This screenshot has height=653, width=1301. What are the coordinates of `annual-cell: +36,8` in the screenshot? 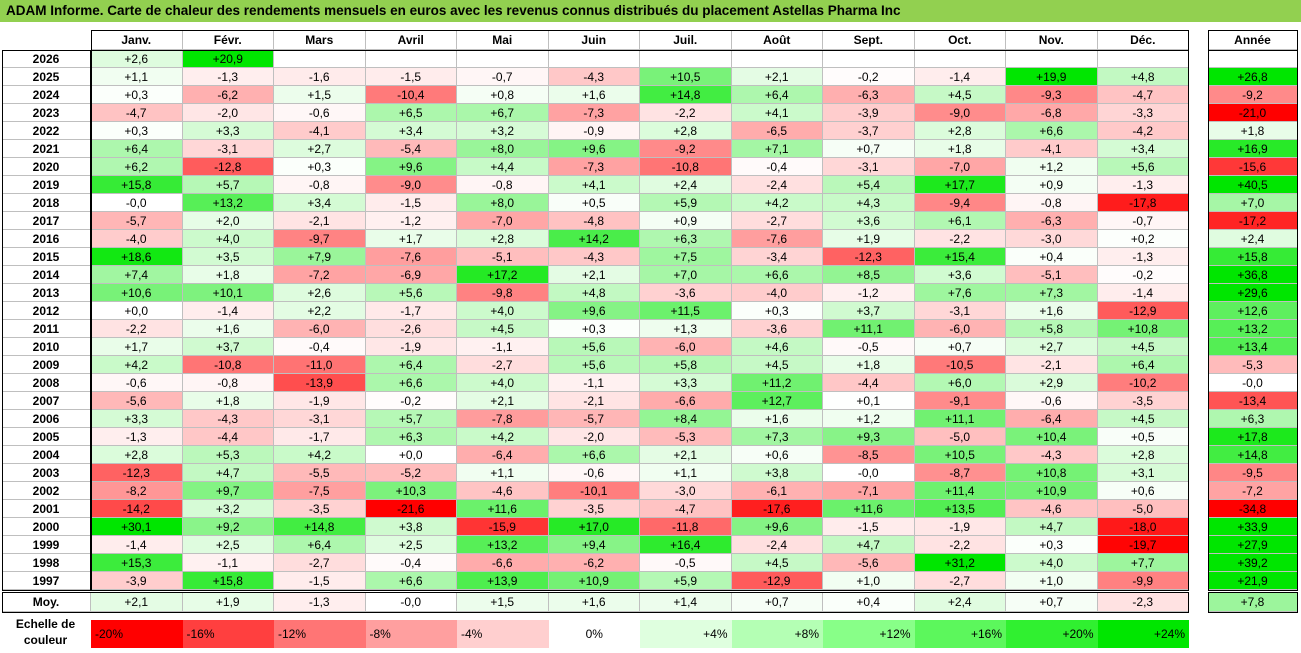 It's located at (1253, 275).